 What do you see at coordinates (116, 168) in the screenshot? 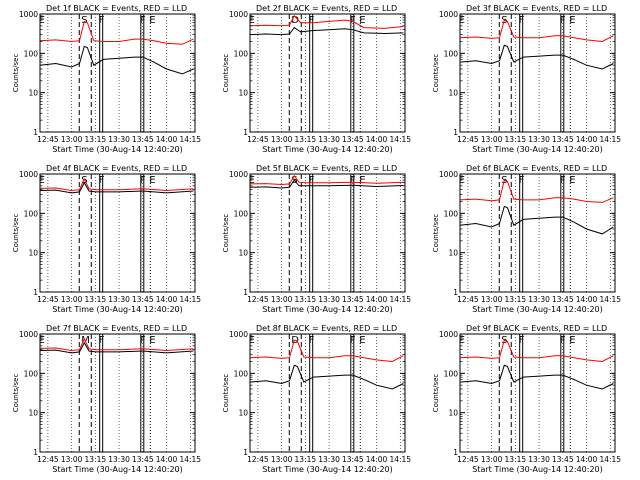
I see `panel-title: Det 4f BLACK = Events, RED = LLD` at bounding box center [116, 168].